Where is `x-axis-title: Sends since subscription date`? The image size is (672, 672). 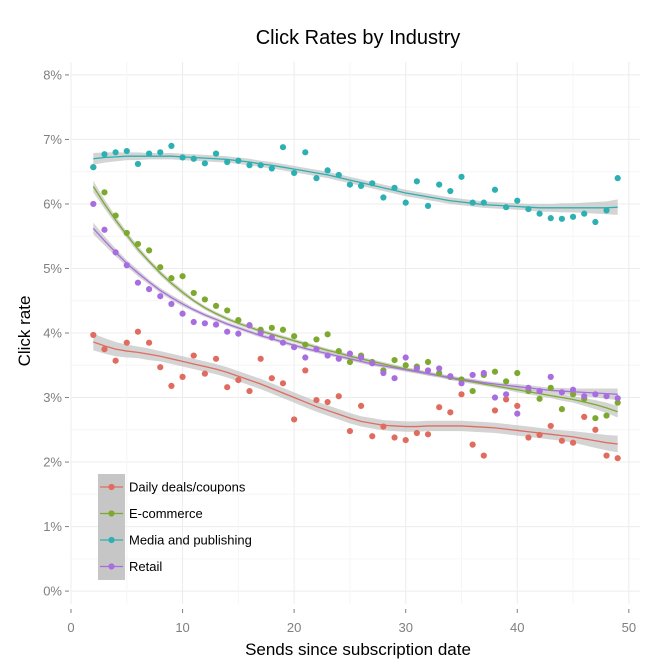 x-axis-title: Sends since subscription date is located at coordinates (358, 649).